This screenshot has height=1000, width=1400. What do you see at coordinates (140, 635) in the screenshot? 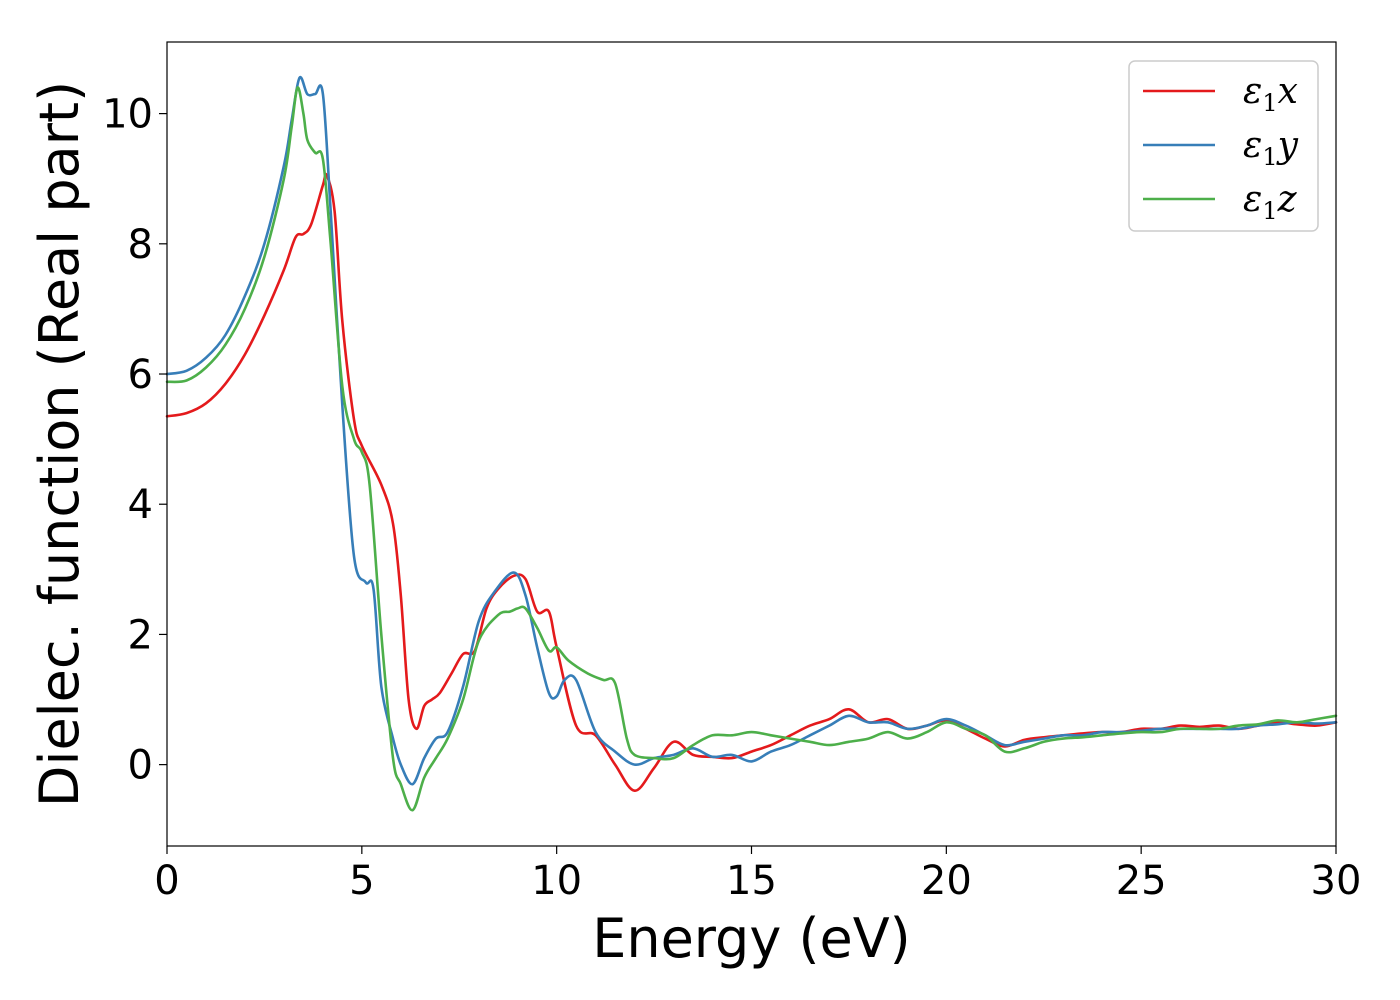
I see `y-tick-label: 2` at bounding box center [140, 635].